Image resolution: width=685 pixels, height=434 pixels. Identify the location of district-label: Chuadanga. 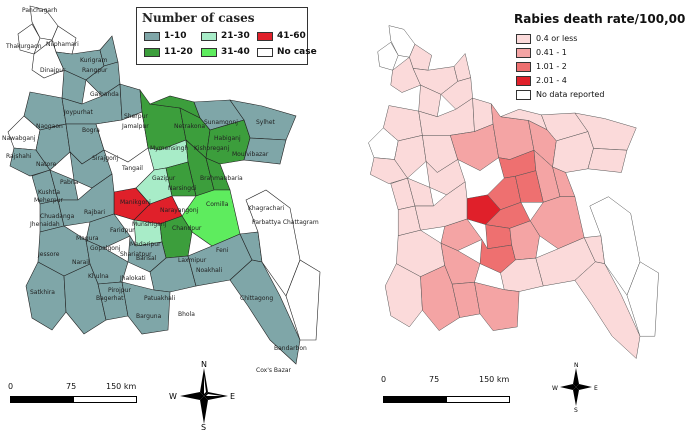
(57, 216).